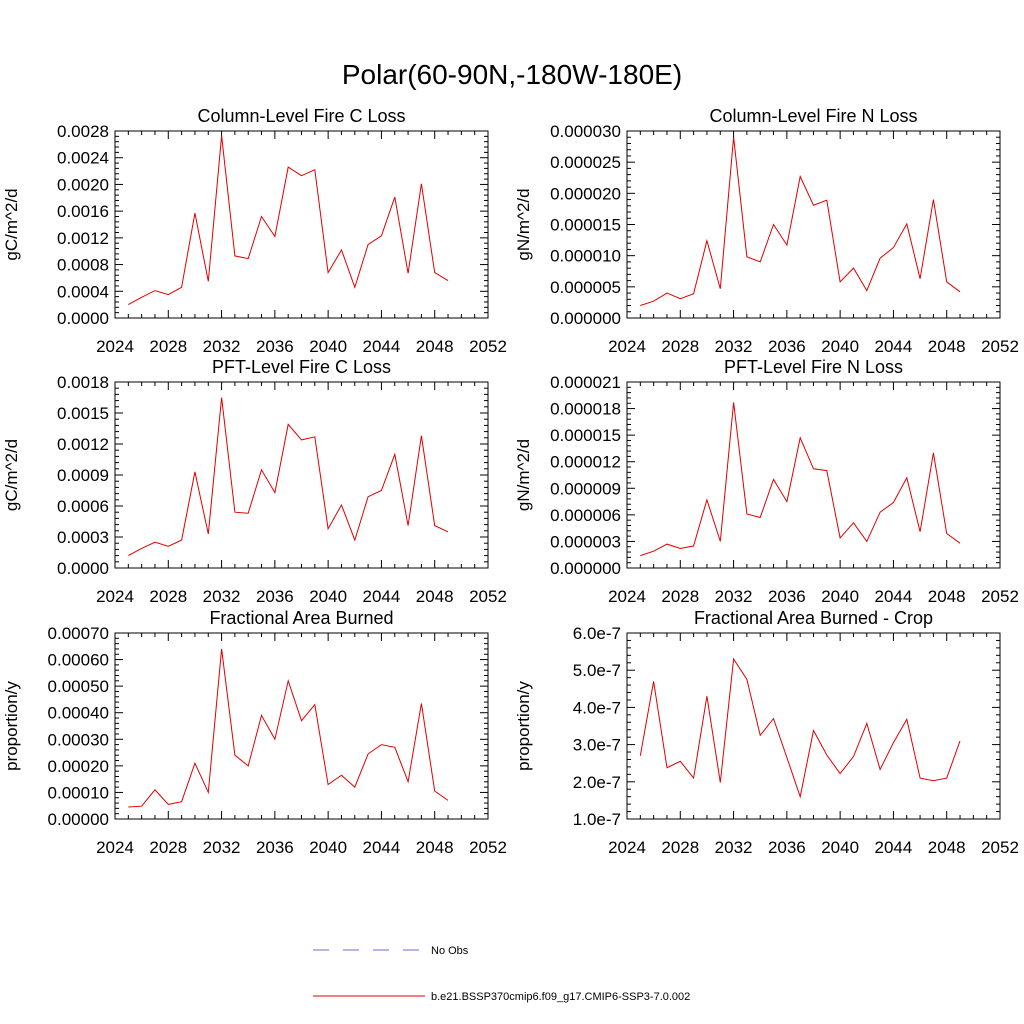  I want to click on chart-title: Fractional Area Burned - Crop, so click(813, 618).